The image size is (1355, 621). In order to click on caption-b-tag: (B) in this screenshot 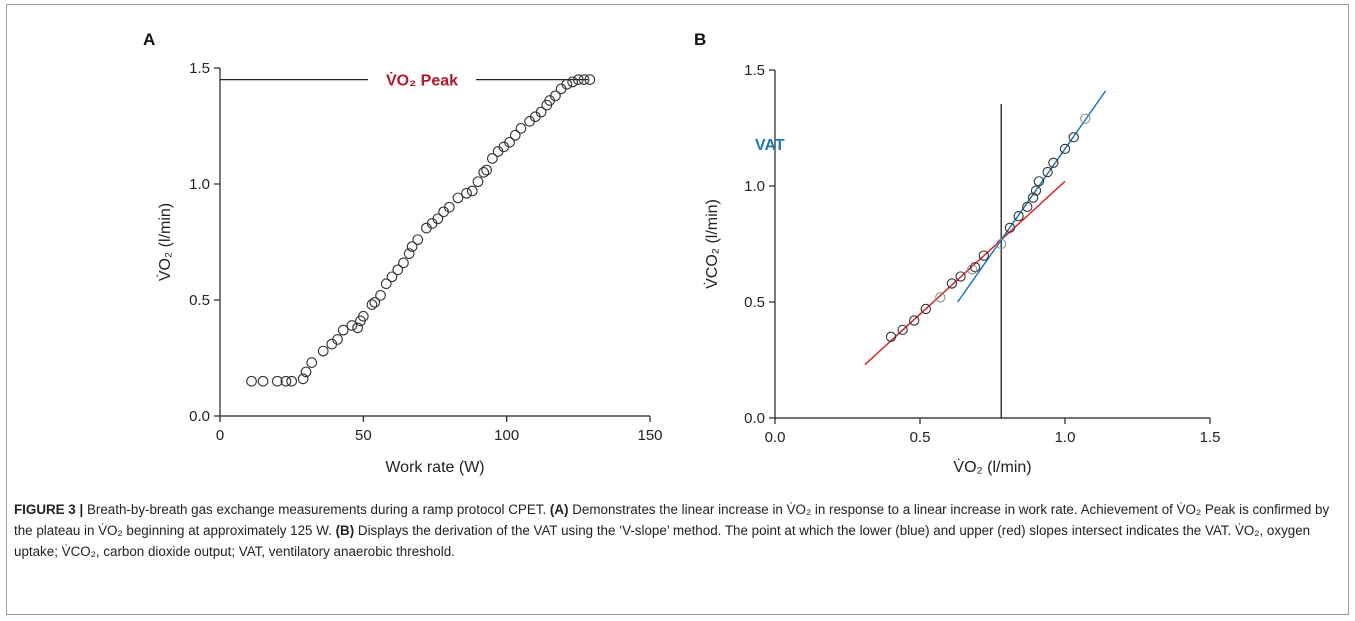, I will do `click(345, 530)`.